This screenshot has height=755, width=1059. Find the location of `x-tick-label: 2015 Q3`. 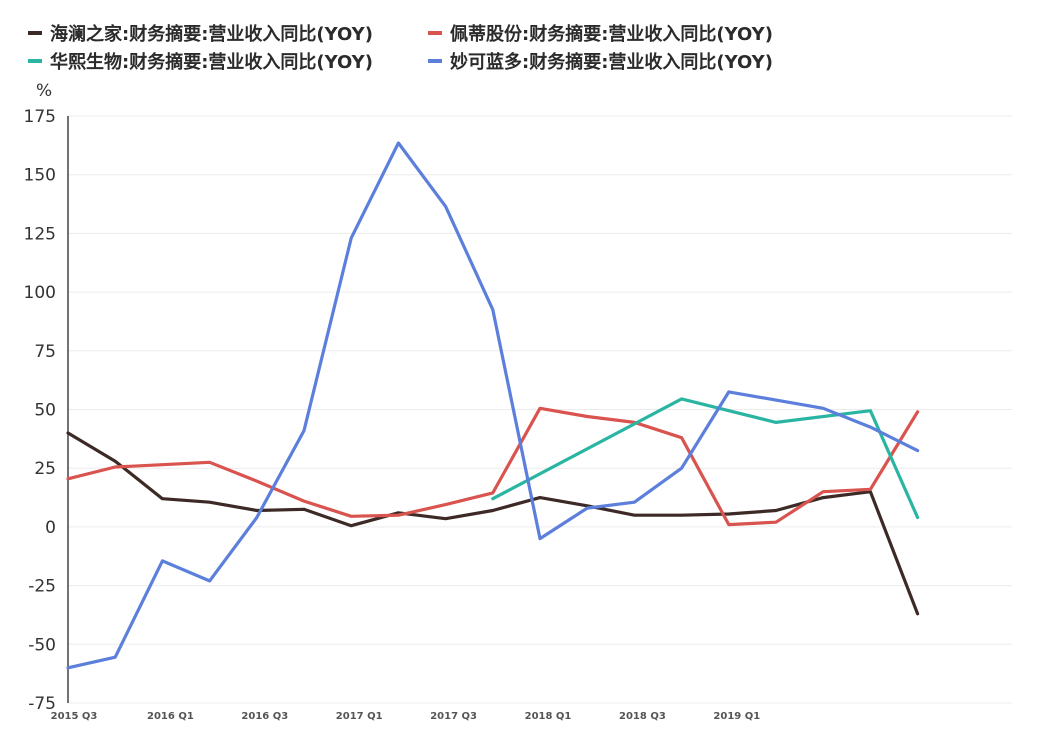

x-tick-label: 2015 Q3 is located at coordinates (74, 716).